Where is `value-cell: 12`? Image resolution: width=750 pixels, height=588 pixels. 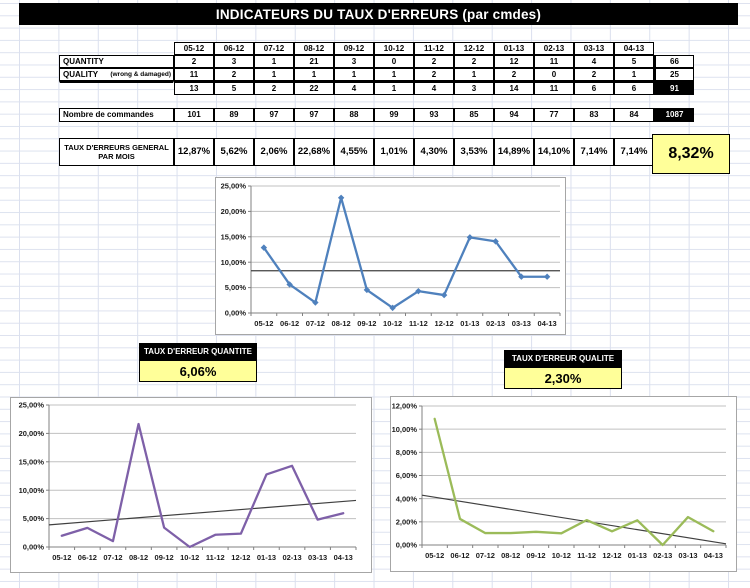 value-cell: 12 is located at coordinates (514, 61).